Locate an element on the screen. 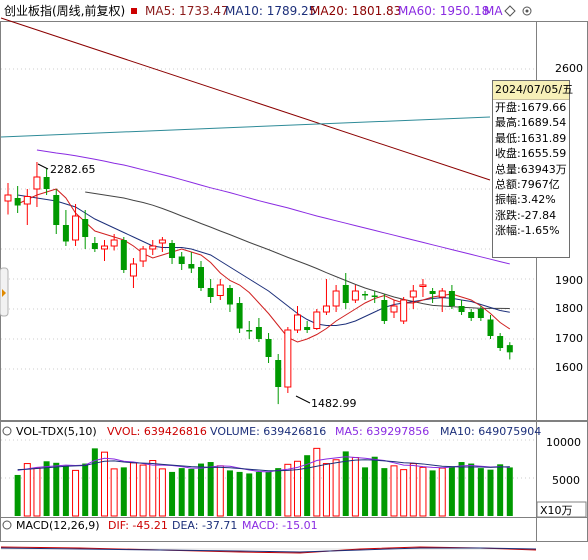 The width and height of the screenshot is (588, 560). vol-tick-10000: 10000 is located at coordinates (563, 442).